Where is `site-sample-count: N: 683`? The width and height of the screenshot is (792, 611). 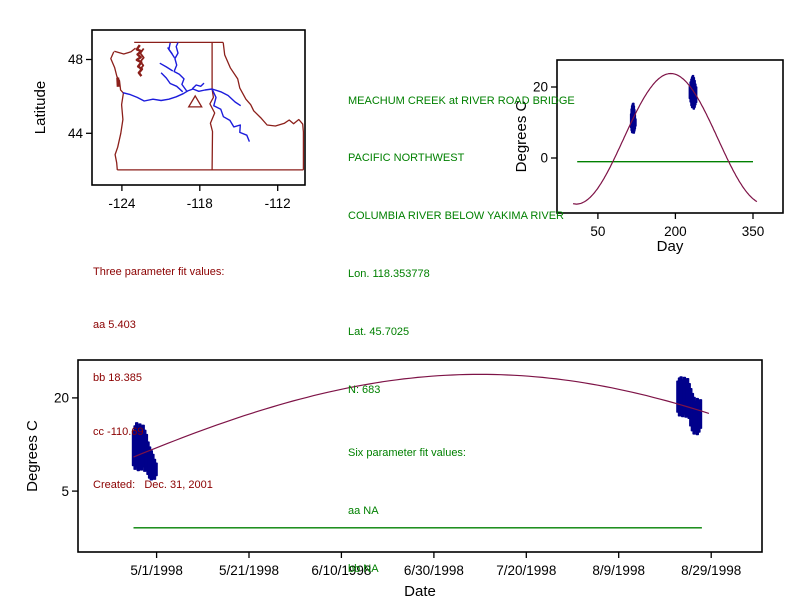
site-sample-count: N: 683 is located at coordinates (364, 390).